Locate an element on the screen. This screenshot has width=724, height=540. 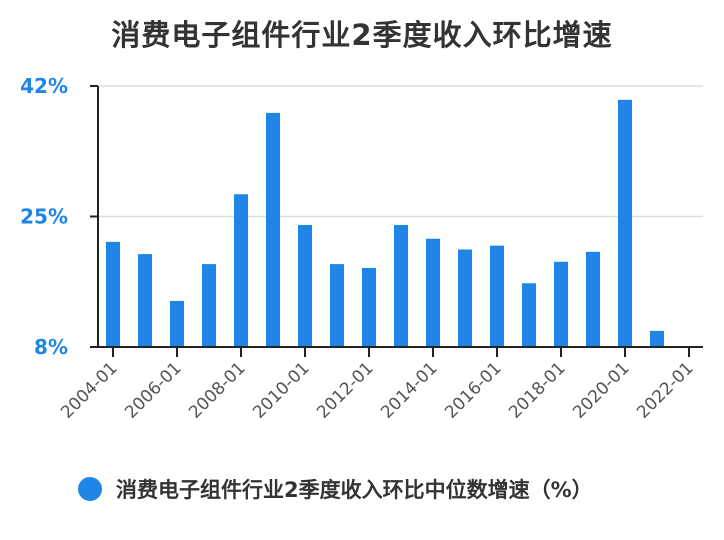
y-tick-label: 42% is located at coordinates (44, 86).